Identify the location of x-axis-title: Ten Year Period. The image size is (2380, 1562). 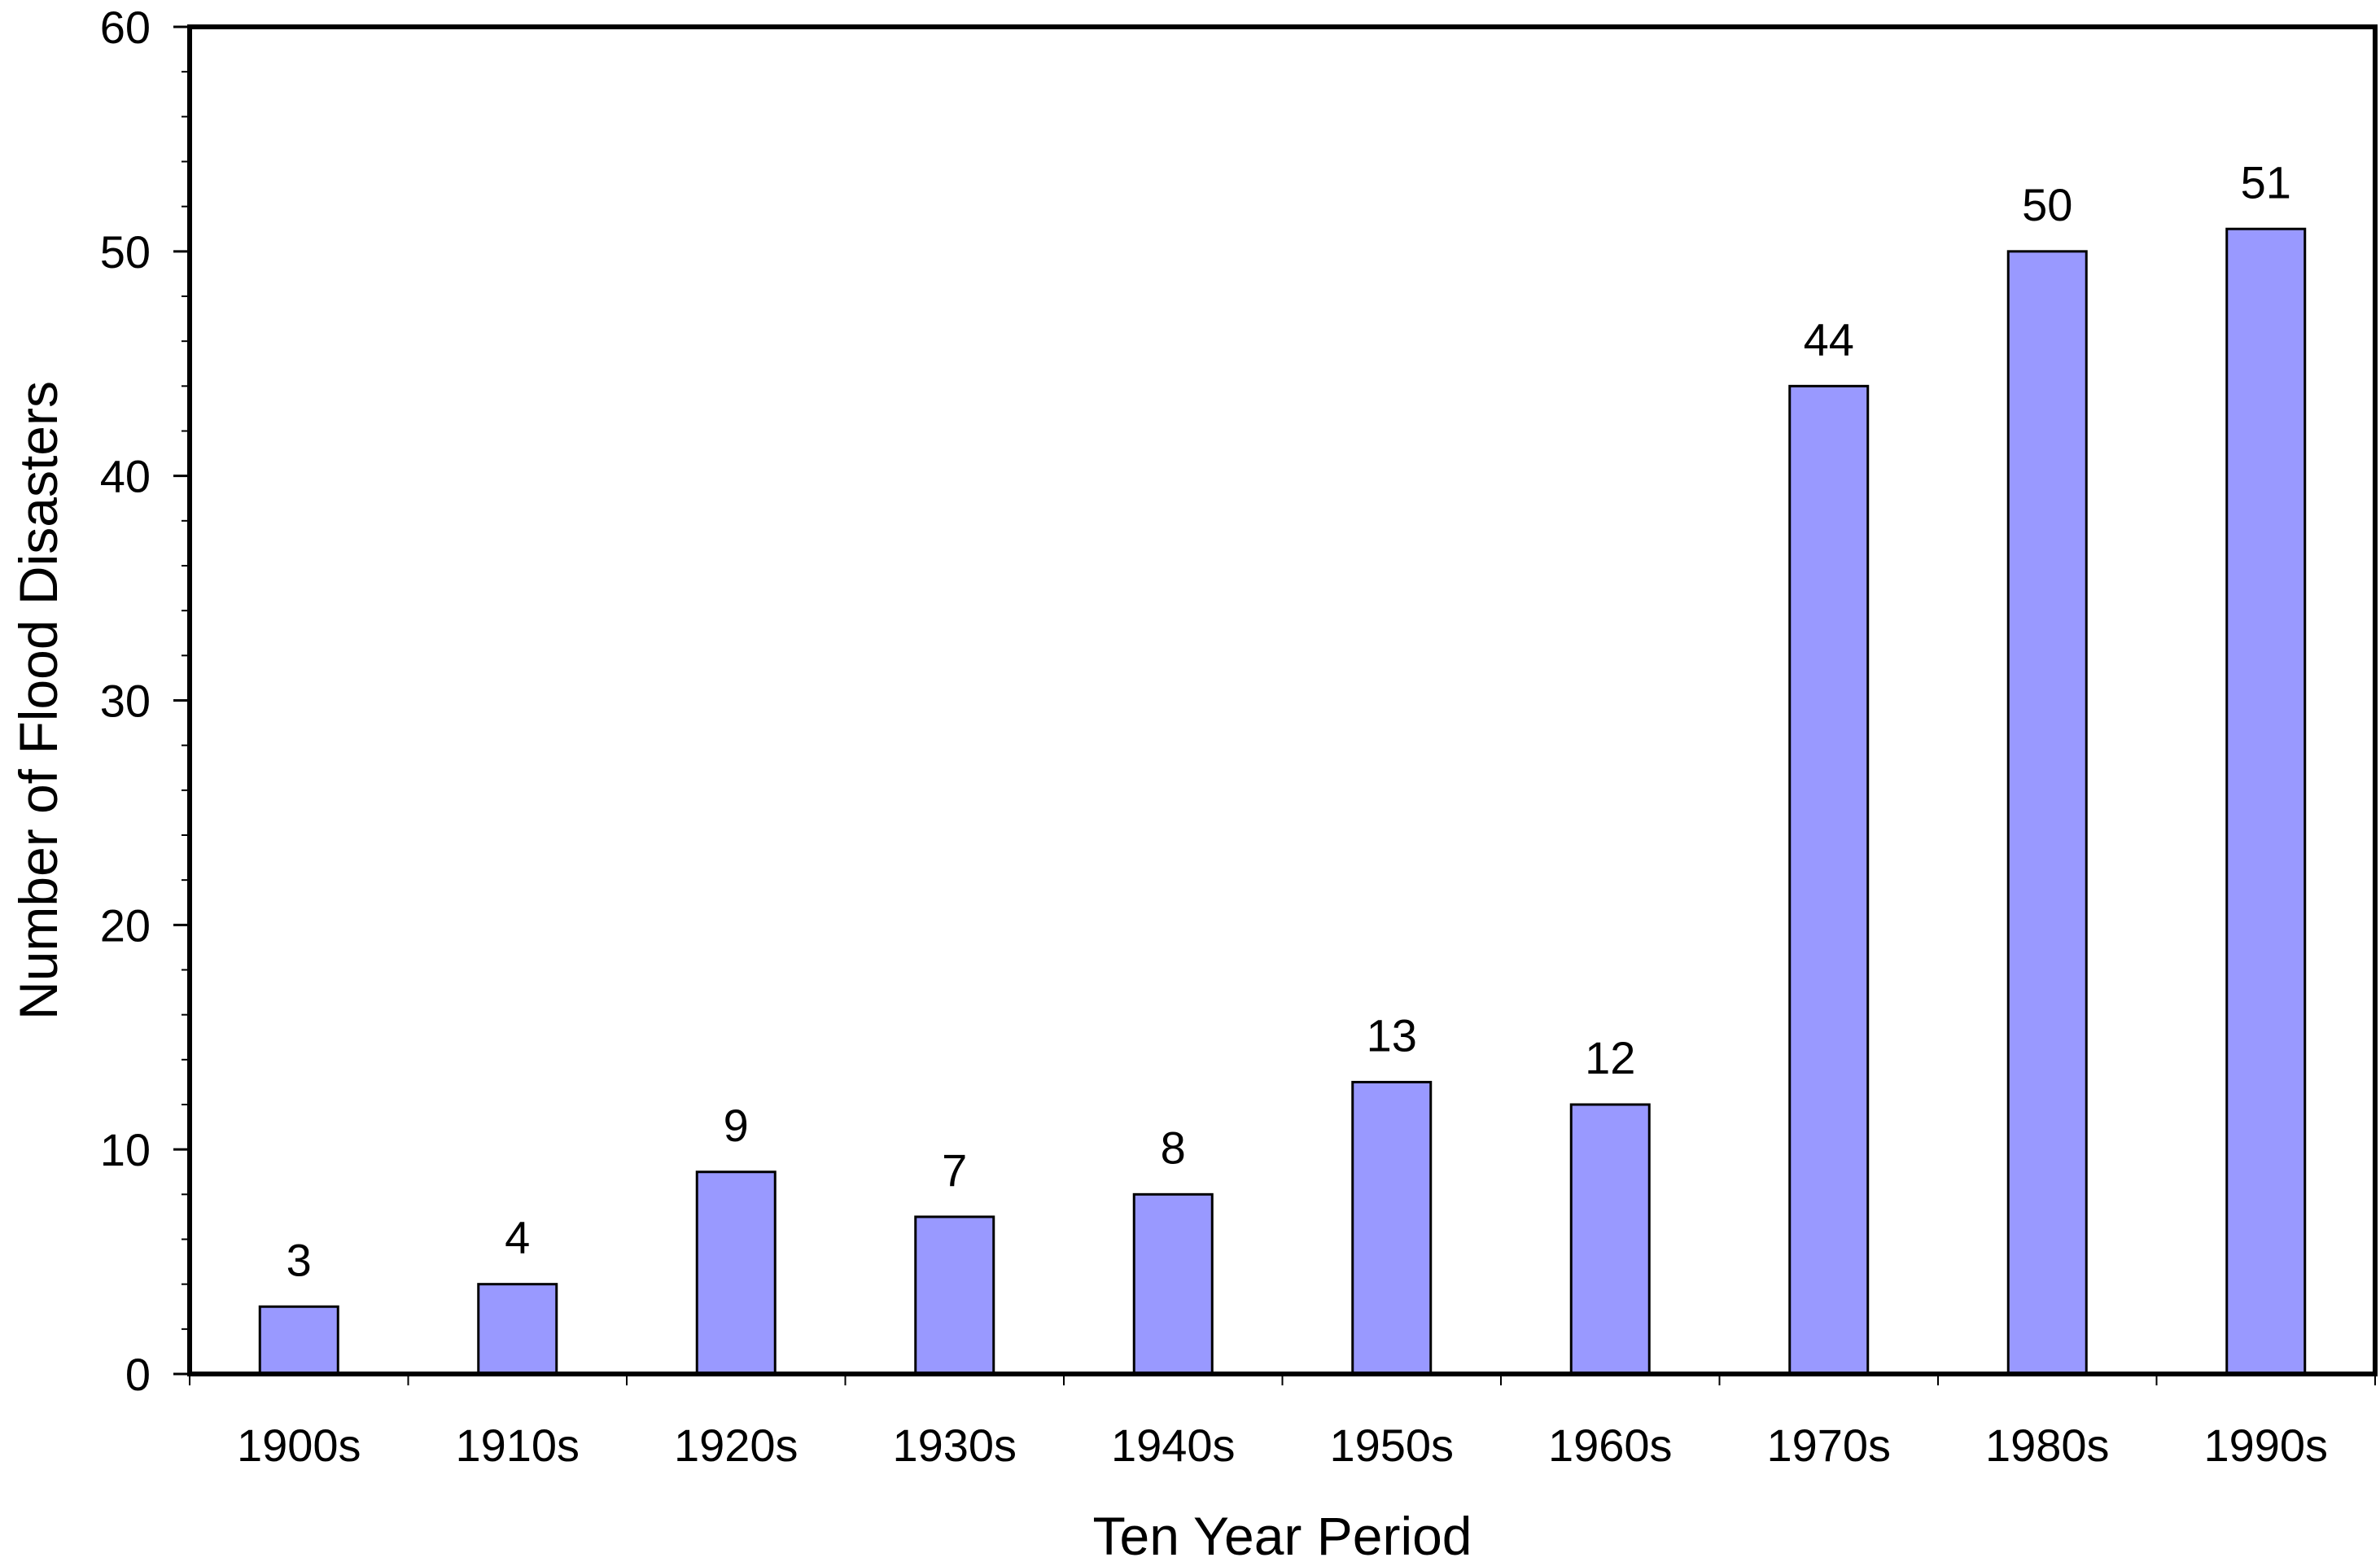
(1282, 1534).